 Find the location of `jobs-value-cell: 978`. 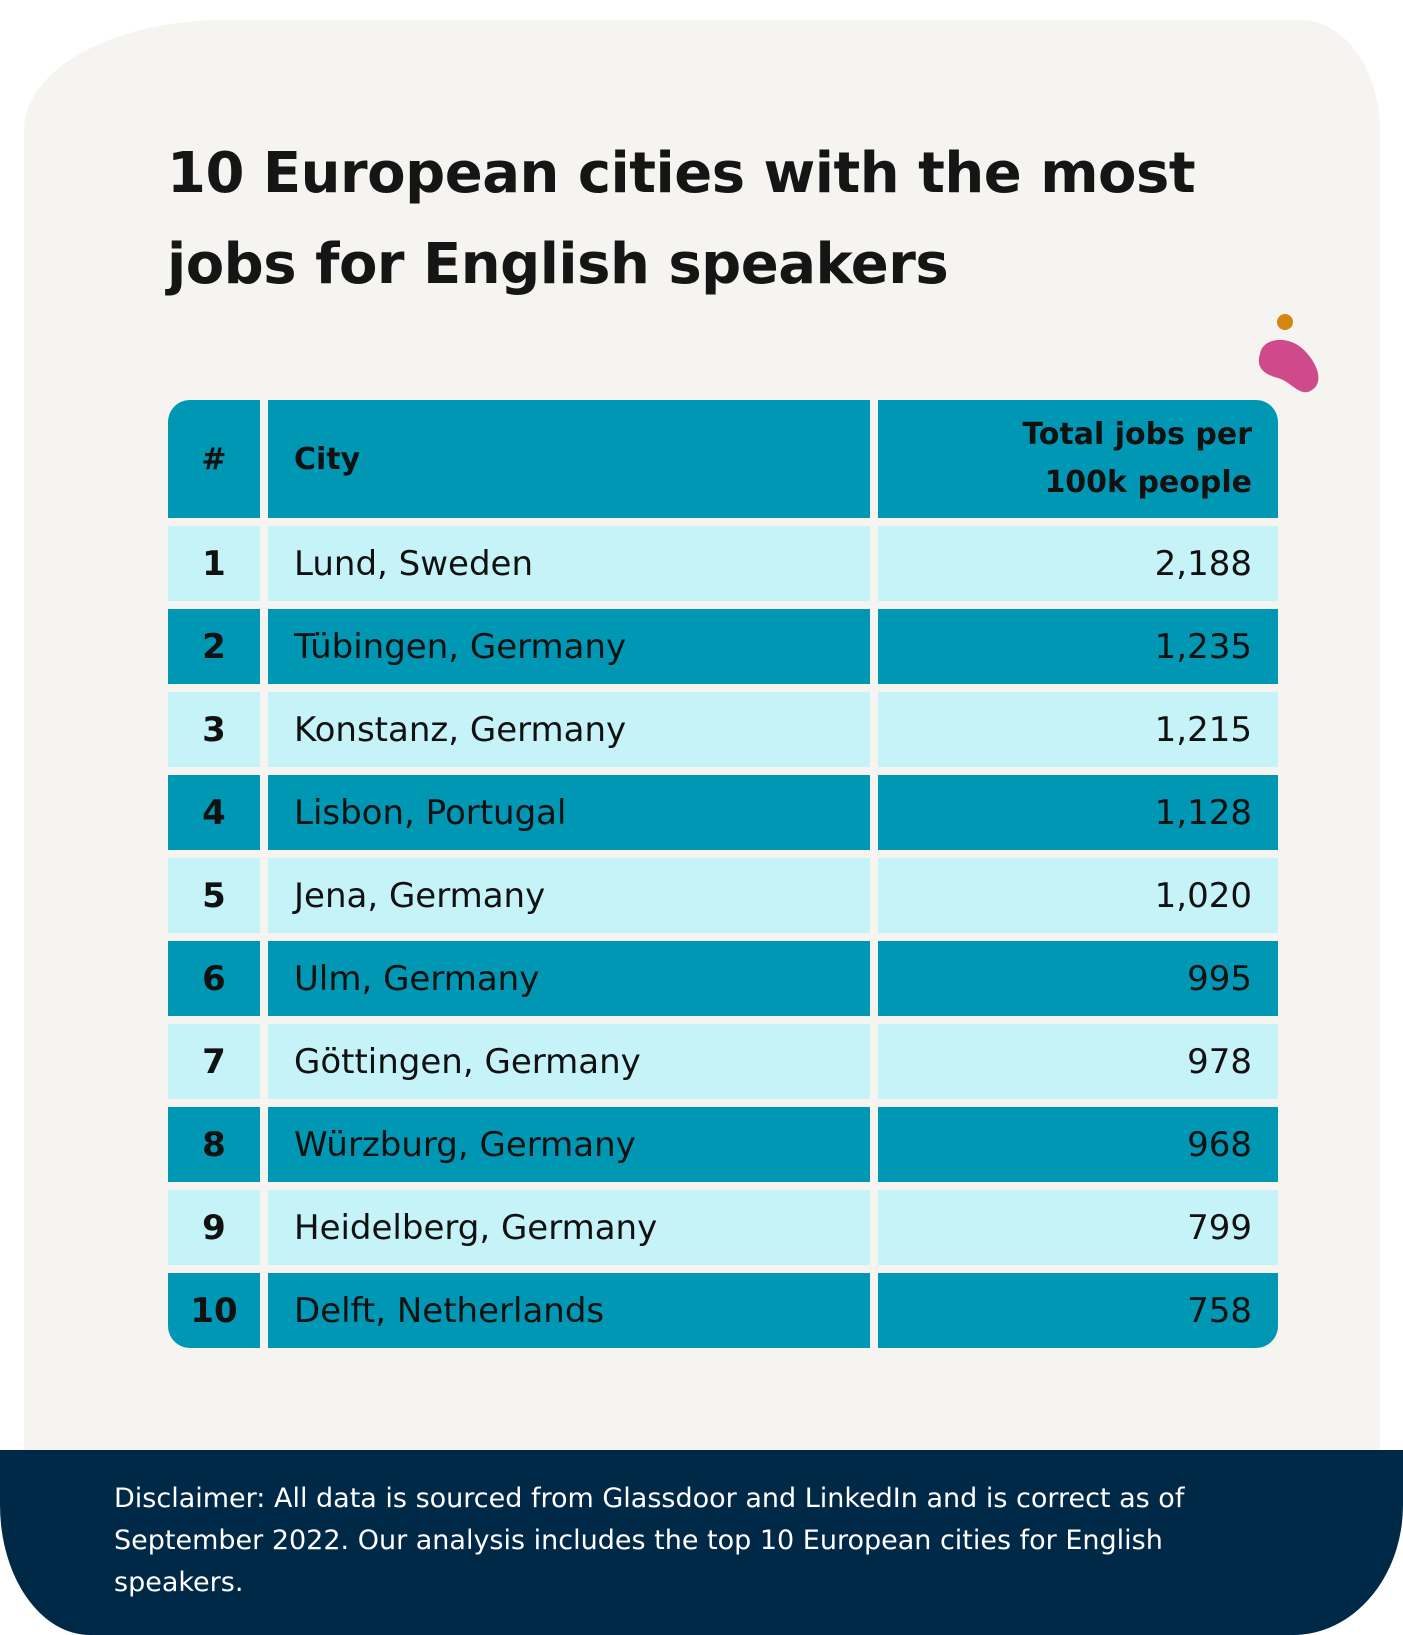

jobs-value-cell: 978 is located at coordinates (1078, 1061).